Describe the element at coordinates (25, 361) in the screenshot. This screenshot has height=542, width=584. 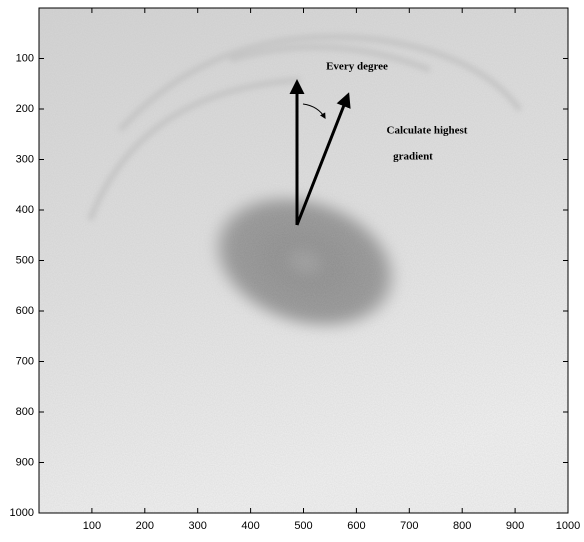
I see `y-tick-label: 700` at that location.